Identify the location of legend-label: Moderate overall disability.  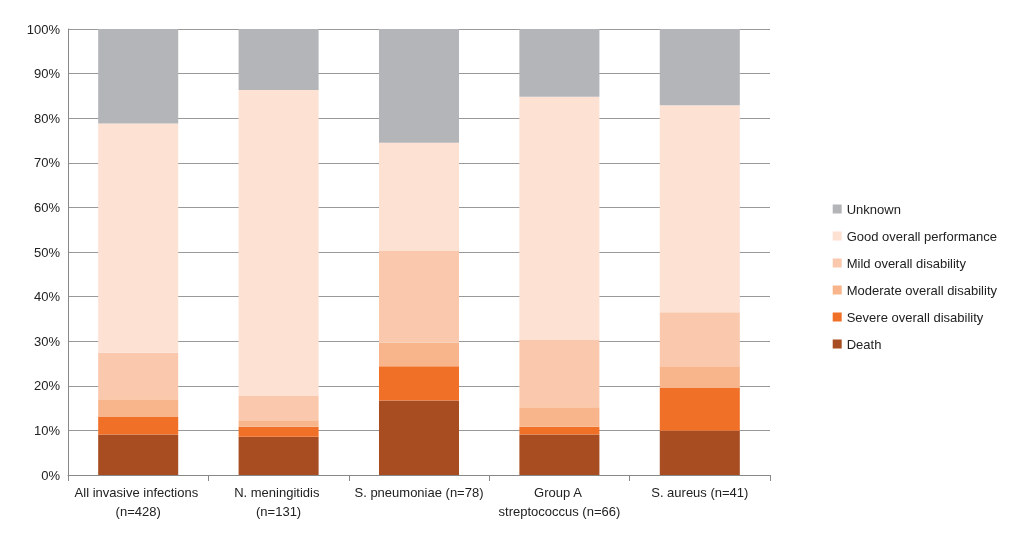
(922, 290).